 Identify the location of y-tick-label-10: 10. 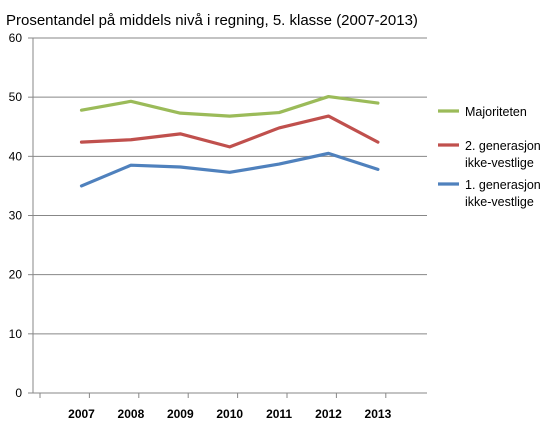
(16, 334).